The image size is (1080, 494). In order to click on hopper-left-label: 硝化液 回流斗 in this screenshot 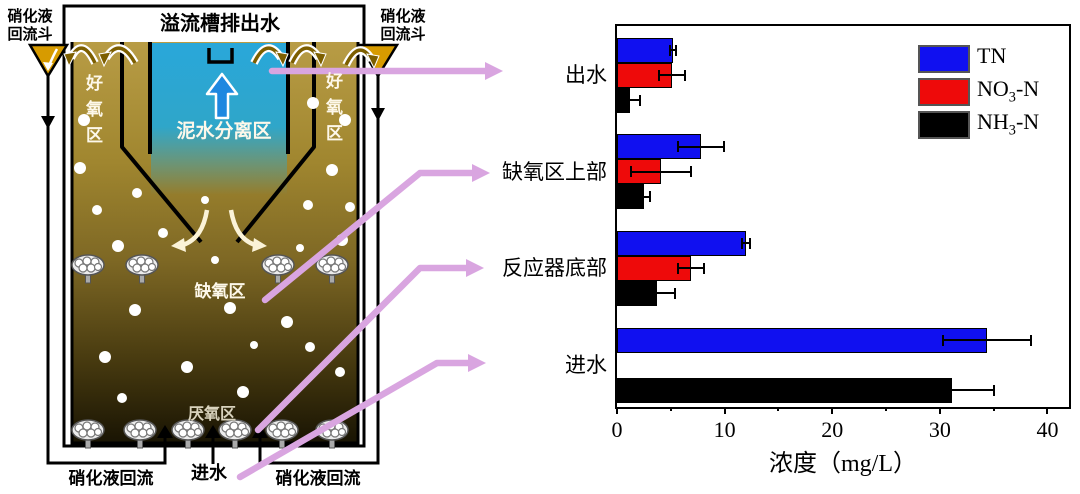, I will do `click(30, 25)`.